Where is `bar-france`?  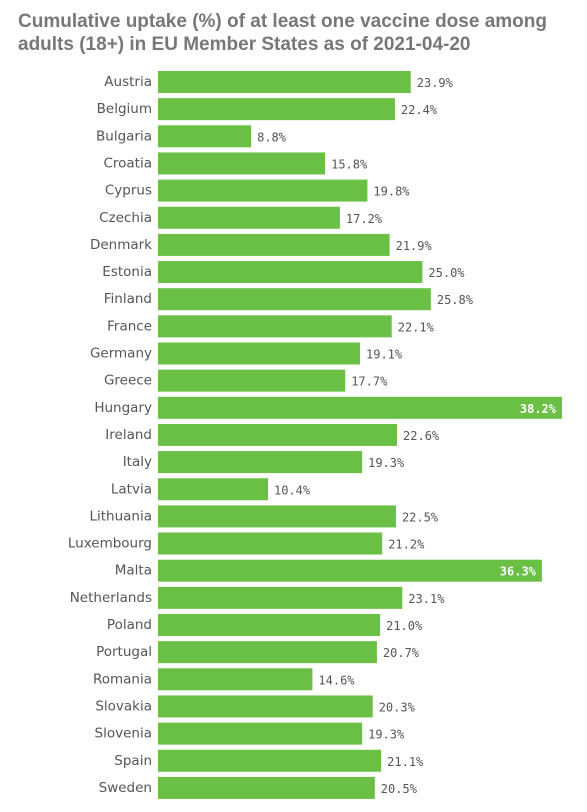
bar-france is located at coordinates (275, 326).